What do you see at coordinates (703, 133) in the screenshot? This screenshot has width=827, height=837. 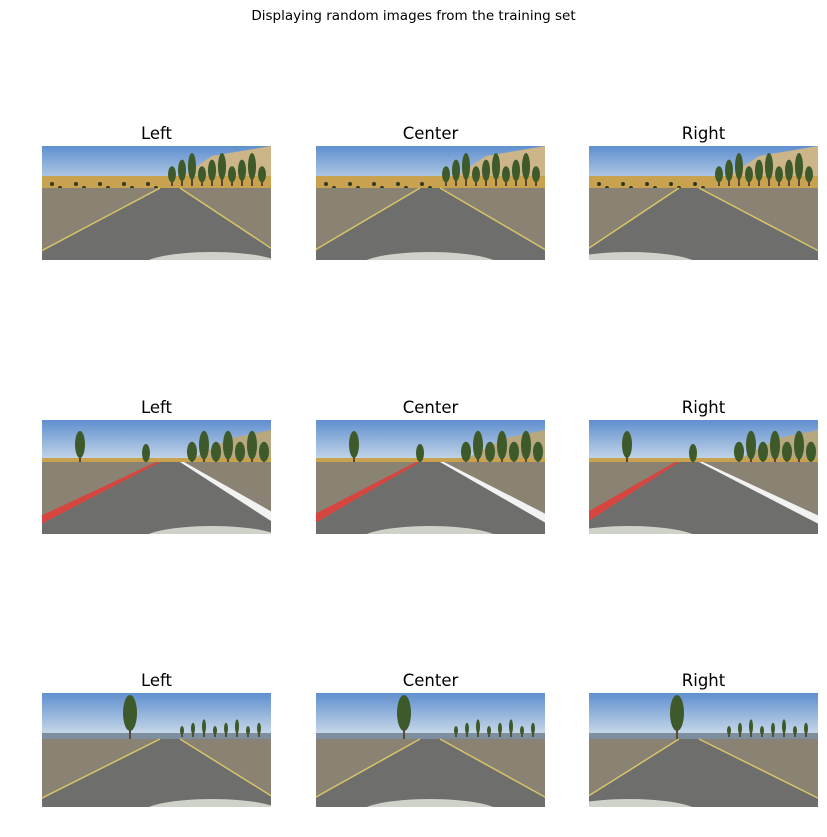 I see `panel-title-row1-right: Right` at bounding box center [703, 133].